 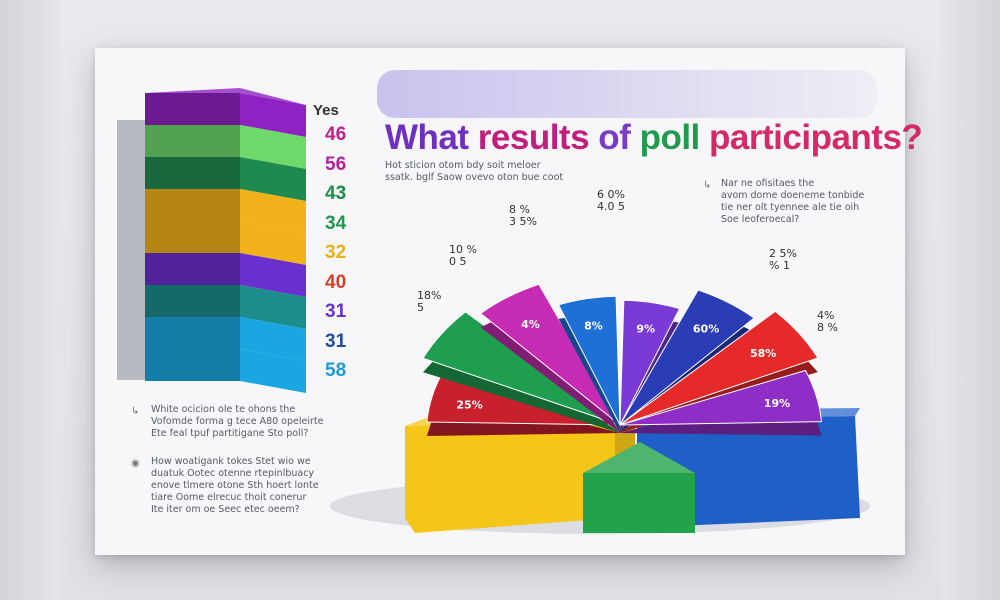 What do you see at coordinates (530, 324) in the screenshot?
I see `pie-slice-label: 4%` at bounding box center [530, 324].